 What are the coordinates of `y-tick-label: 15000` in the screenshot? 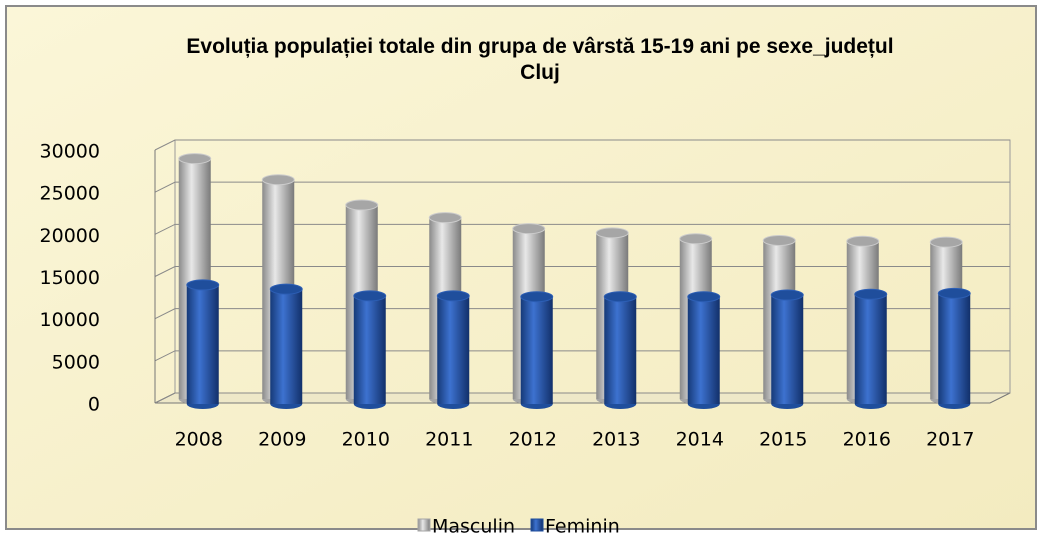 It's located at (70, 278).